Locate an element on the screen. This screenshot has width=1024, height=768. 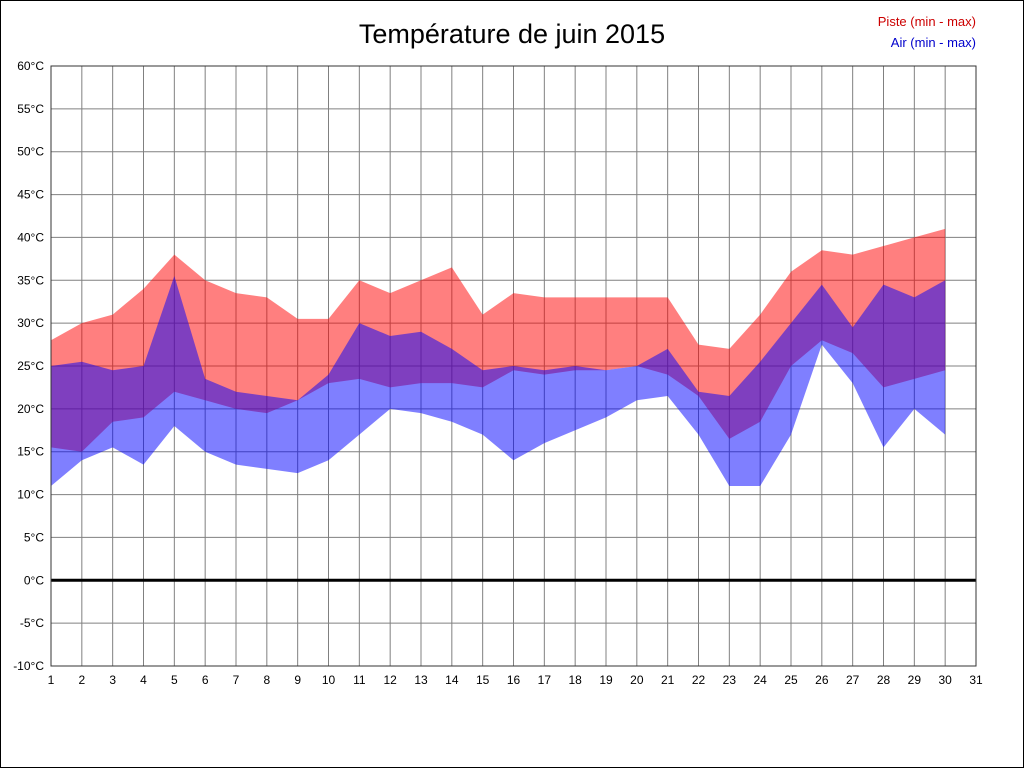
svg-text: 20°C is located at coordinates (30, 409).